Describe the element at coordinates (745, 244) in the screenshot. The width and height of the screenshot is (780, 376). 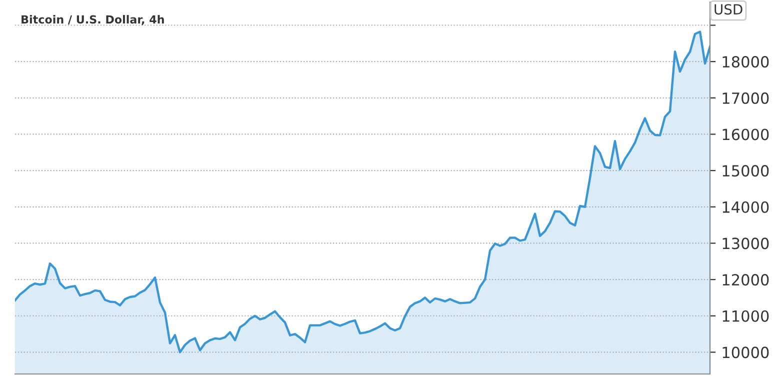
I see `y-tick-label: 13000` at that location.